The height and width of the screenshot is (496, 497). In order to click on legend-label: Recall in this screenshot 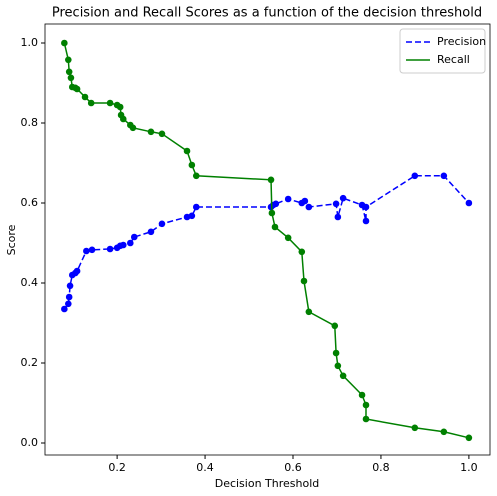, I will do `click(453, 59)`.